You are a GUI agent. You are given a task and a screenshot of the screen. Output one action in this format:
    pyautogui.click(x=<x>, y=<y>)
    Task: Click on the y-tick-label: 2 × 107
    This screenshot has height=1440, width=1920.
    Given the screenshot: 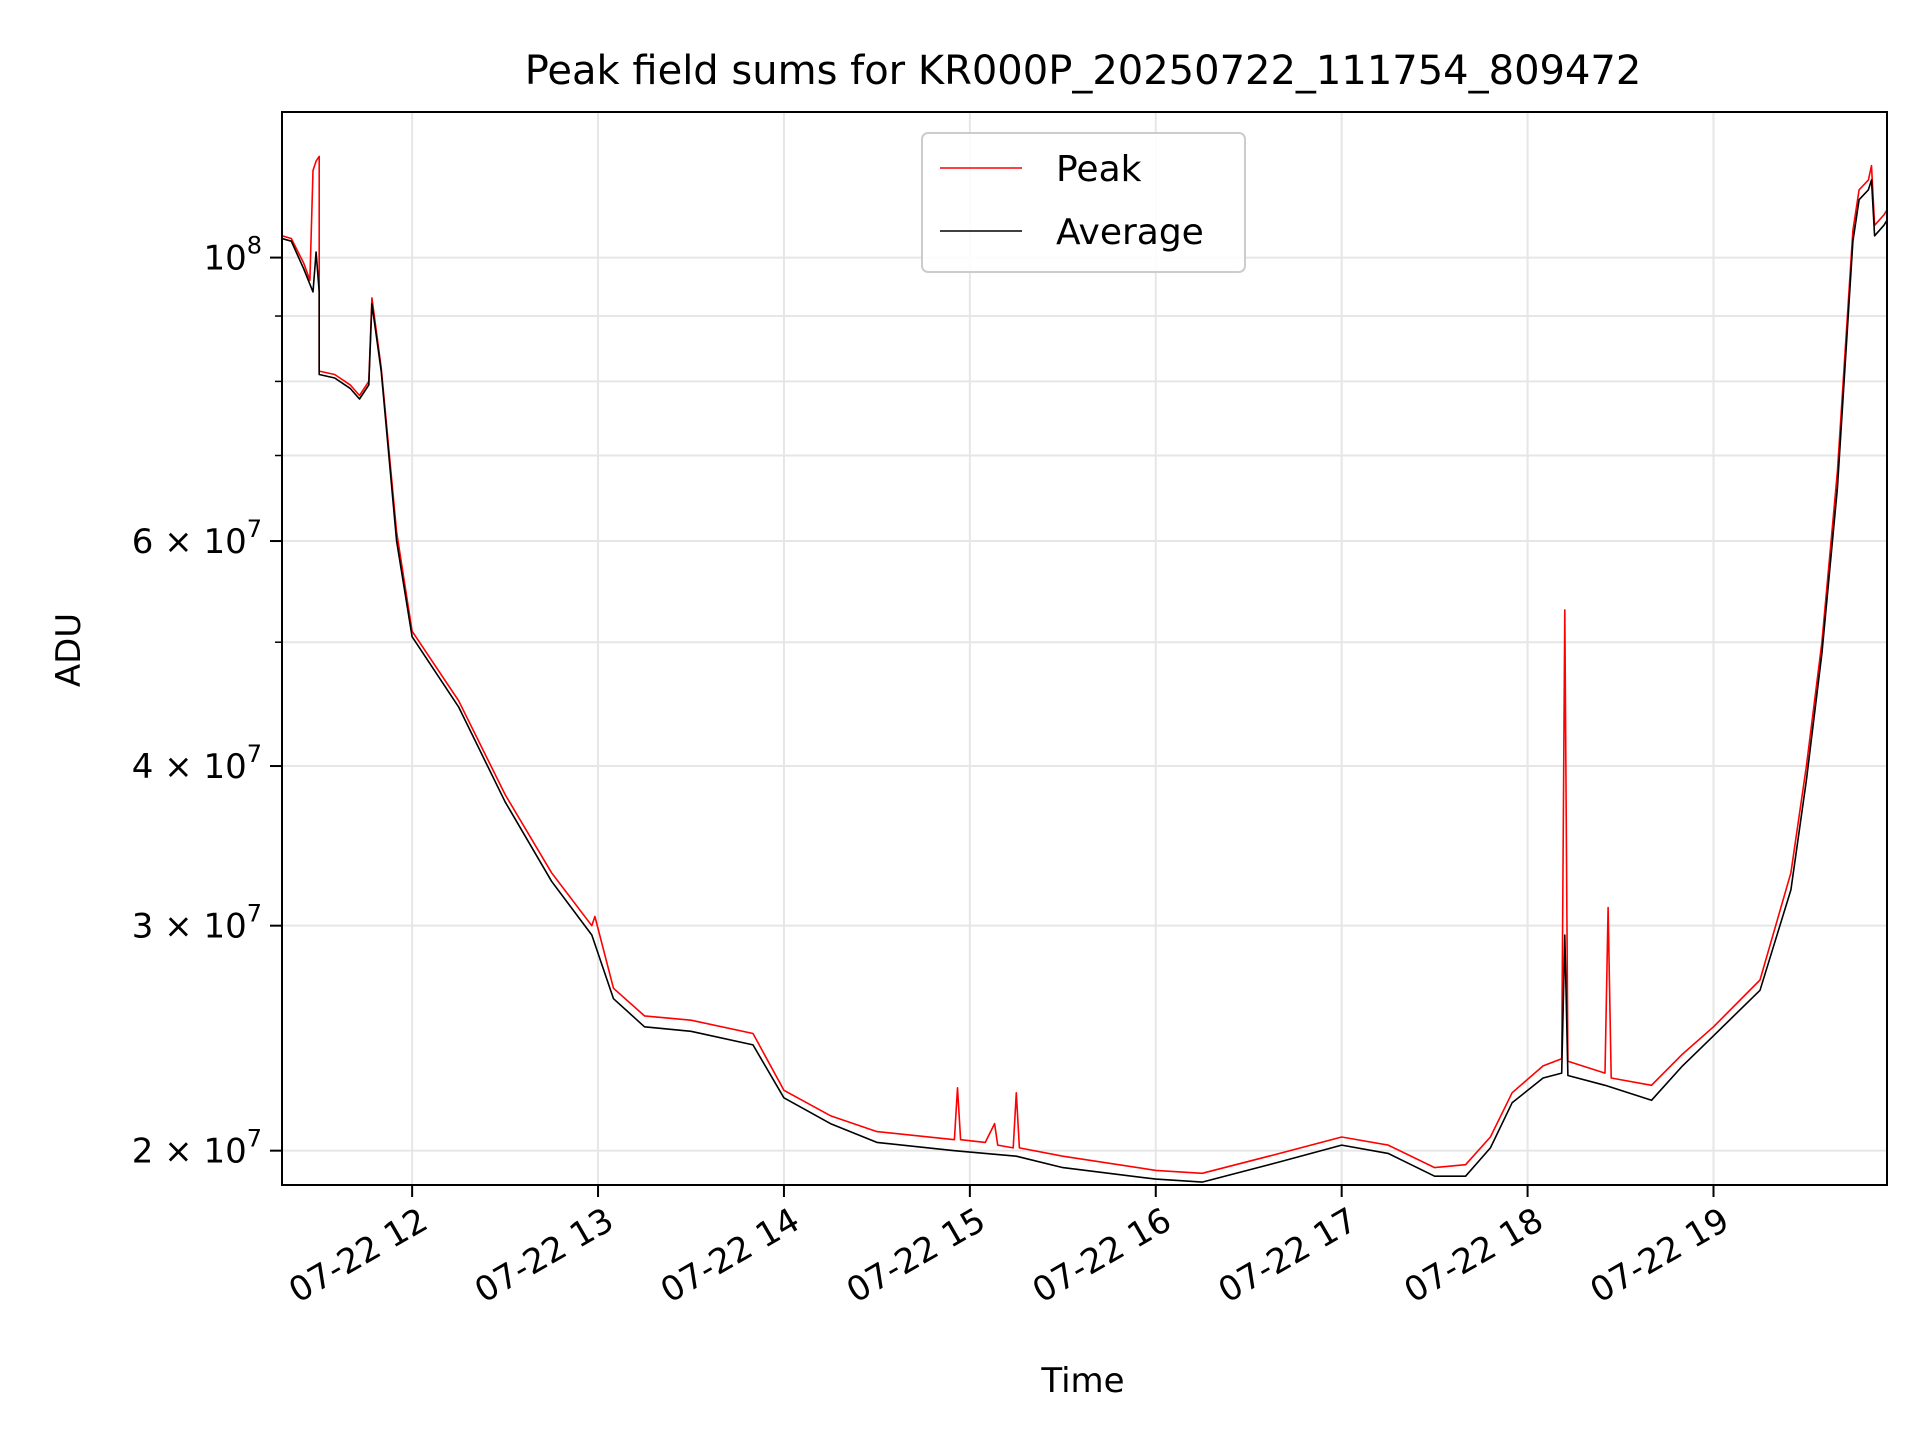 What is the action you would take?
    pyautogui.click(x=197, y=1148)
    